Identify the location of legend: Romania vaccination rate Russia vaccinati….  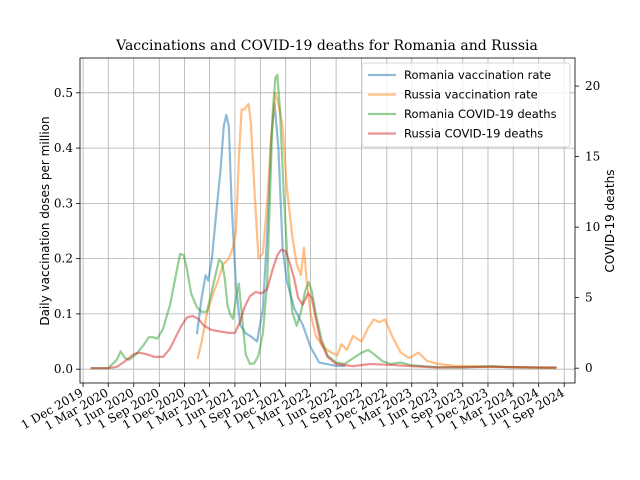
(466, 105).